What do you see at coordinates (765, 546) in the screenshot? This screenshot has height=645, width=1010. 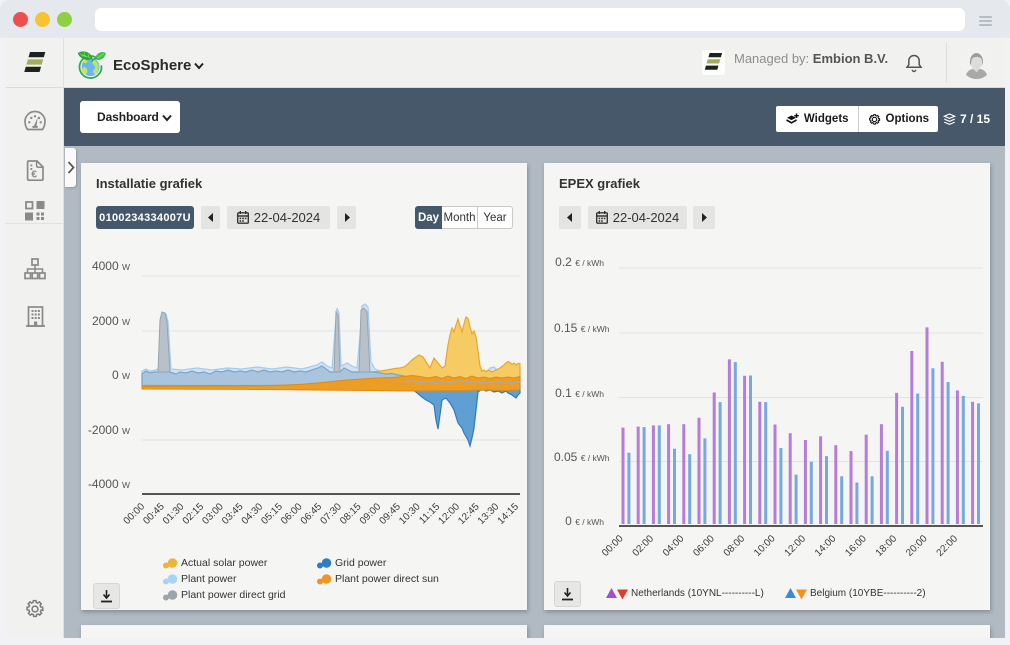 I see `svg-text: 10:00` at bounding box center [765, 546].